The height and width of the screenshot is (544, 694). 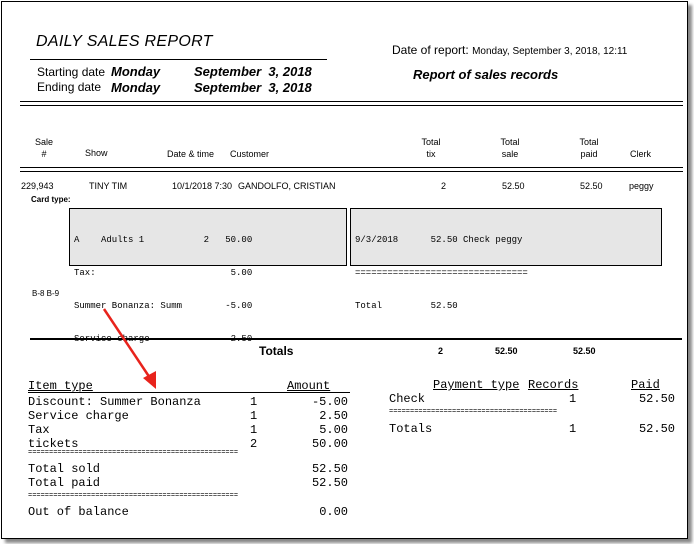 What do you see at coordinates (44, 148) in the screenshot?
I see `col-sale: Sale #` at bounding box center [44, 148].